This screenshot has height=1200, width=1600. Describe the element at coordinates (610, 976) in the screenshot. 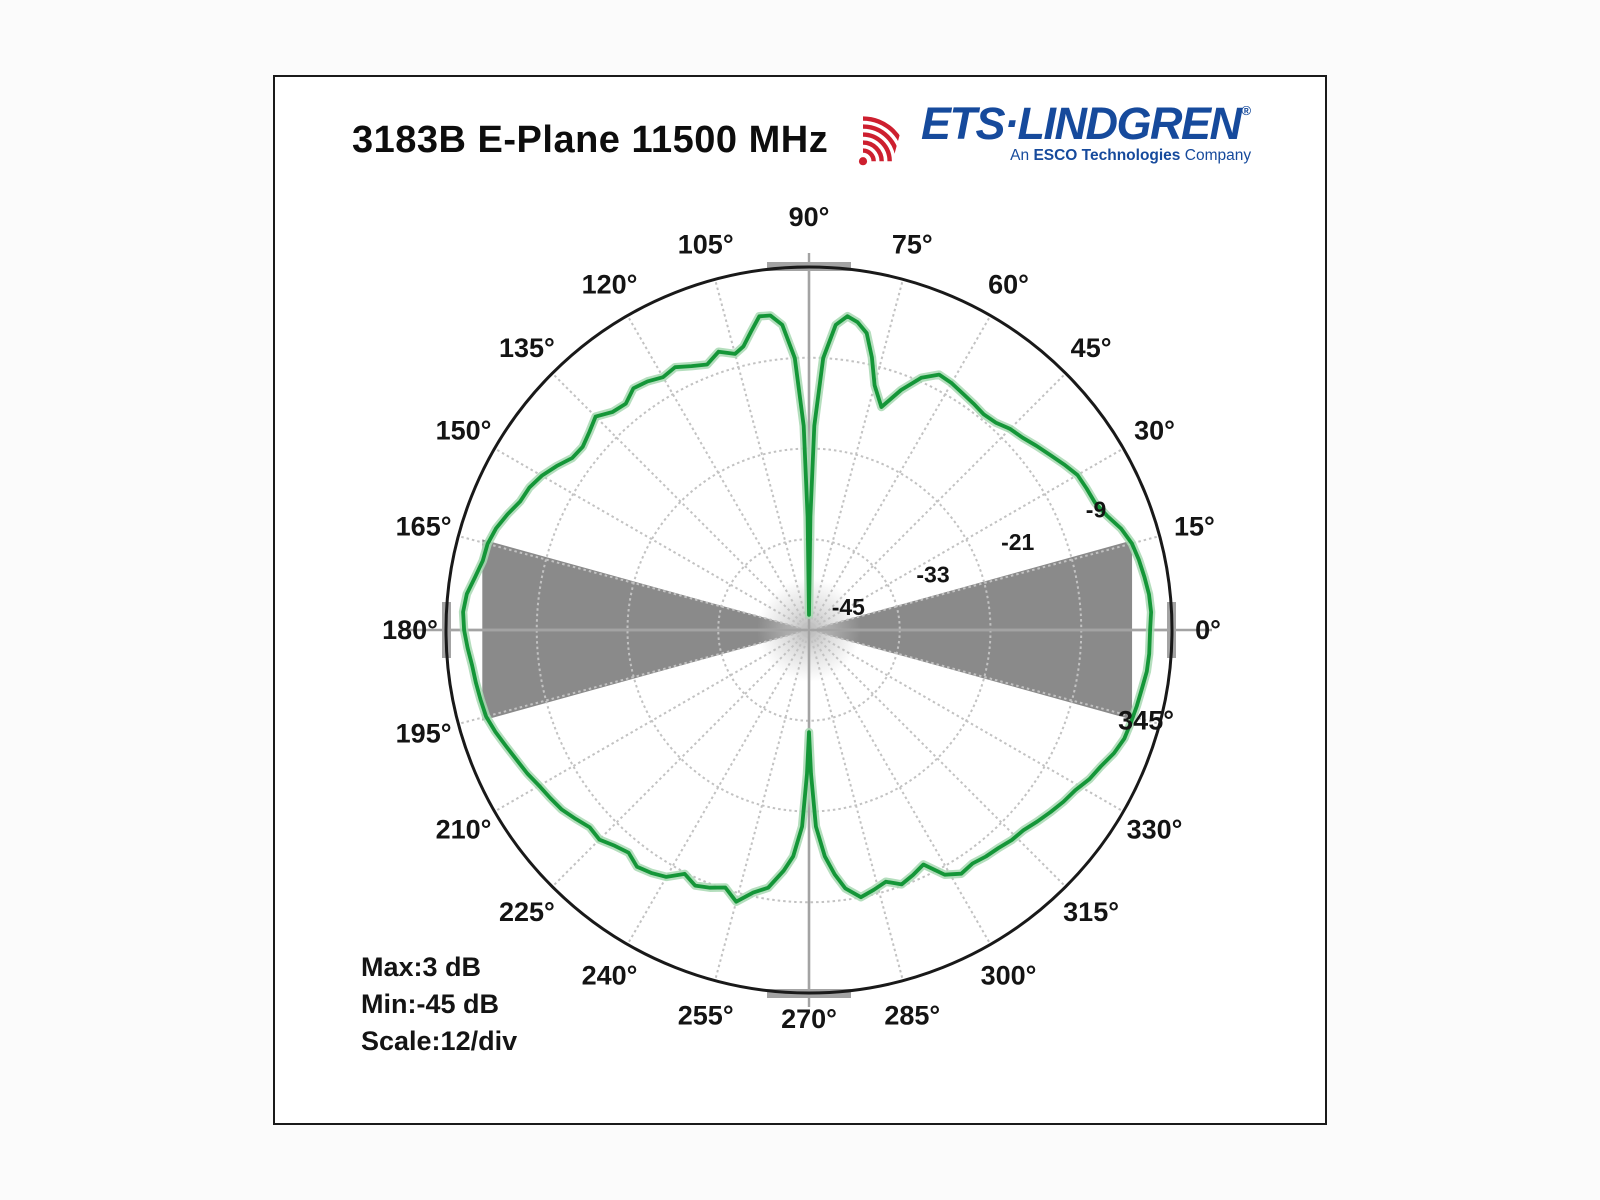

I see `angle-label-240: 240°` at that location.